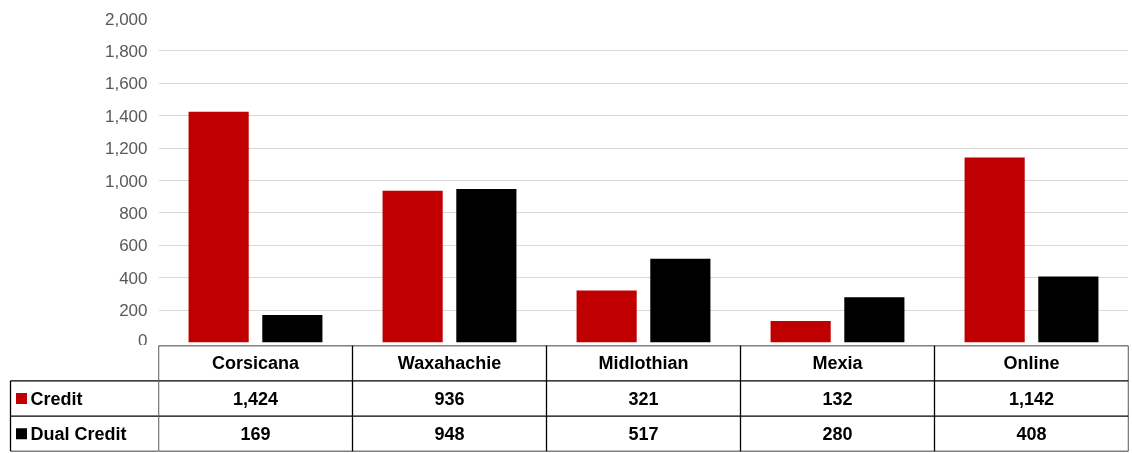  Describe the element at coordinates (449, 434) in the screenshot. I see `data-label: 948` at that location.